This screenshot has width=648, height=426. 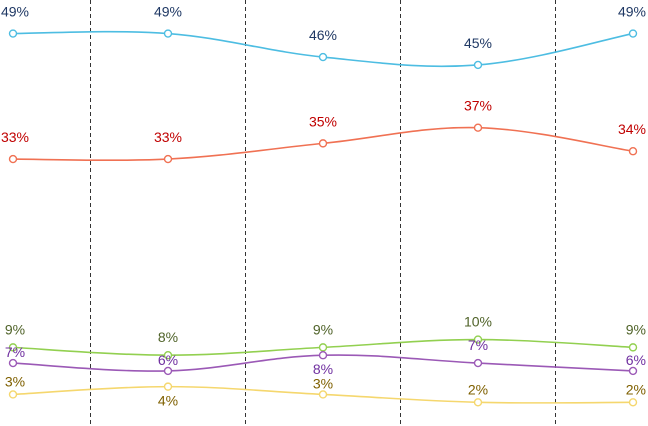 I want to click on data-label: 37%, so click(x=478, y=106).